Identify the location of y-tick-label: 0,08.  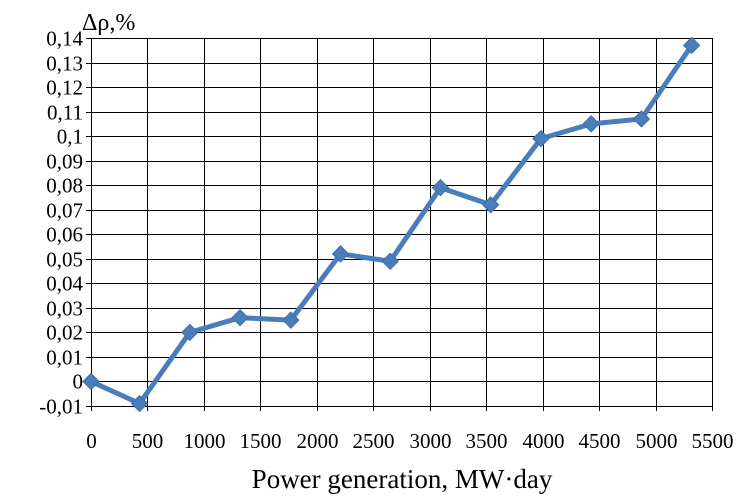
(64, 186).